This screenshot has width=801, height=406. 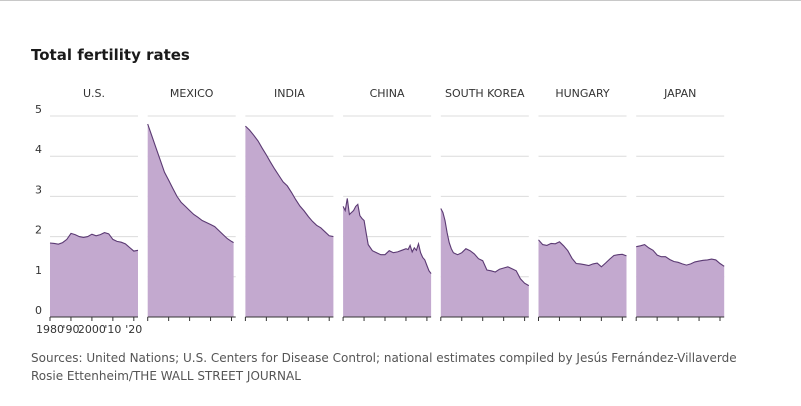 I want to click on y-tick-label: 1, so click(x=38, y=270).